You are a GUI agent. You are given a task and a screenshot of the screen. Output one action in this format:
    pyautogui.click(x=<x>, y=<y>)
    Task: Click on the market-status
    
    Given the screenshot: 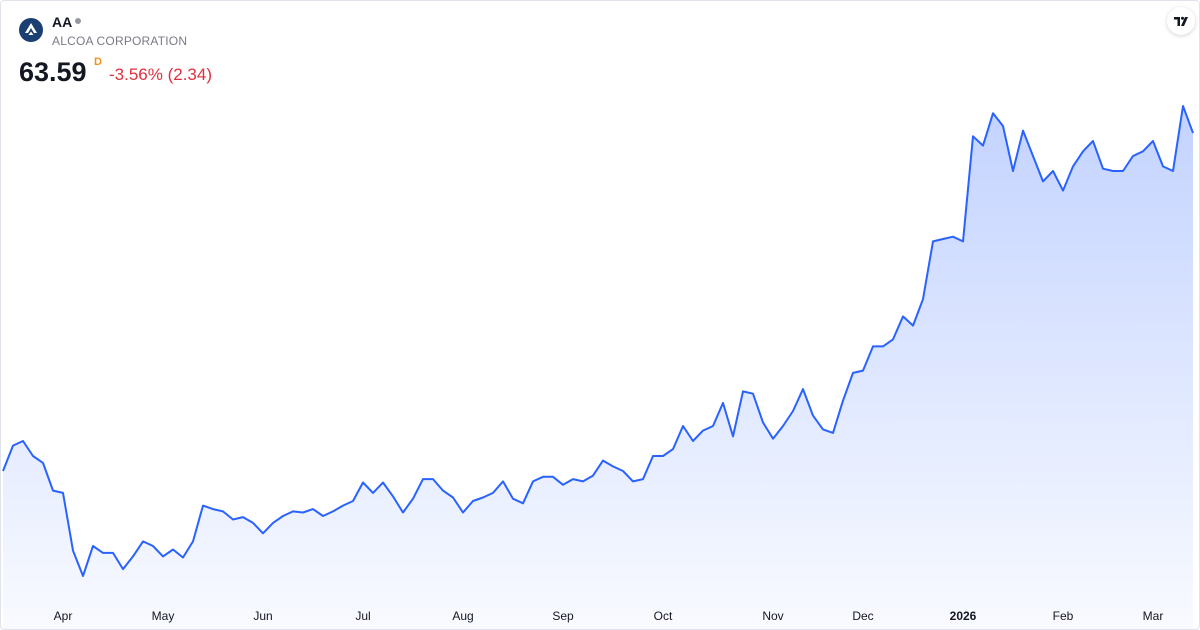 What is the action you would take?
    pyautogui.click(x=78, y=21)
    